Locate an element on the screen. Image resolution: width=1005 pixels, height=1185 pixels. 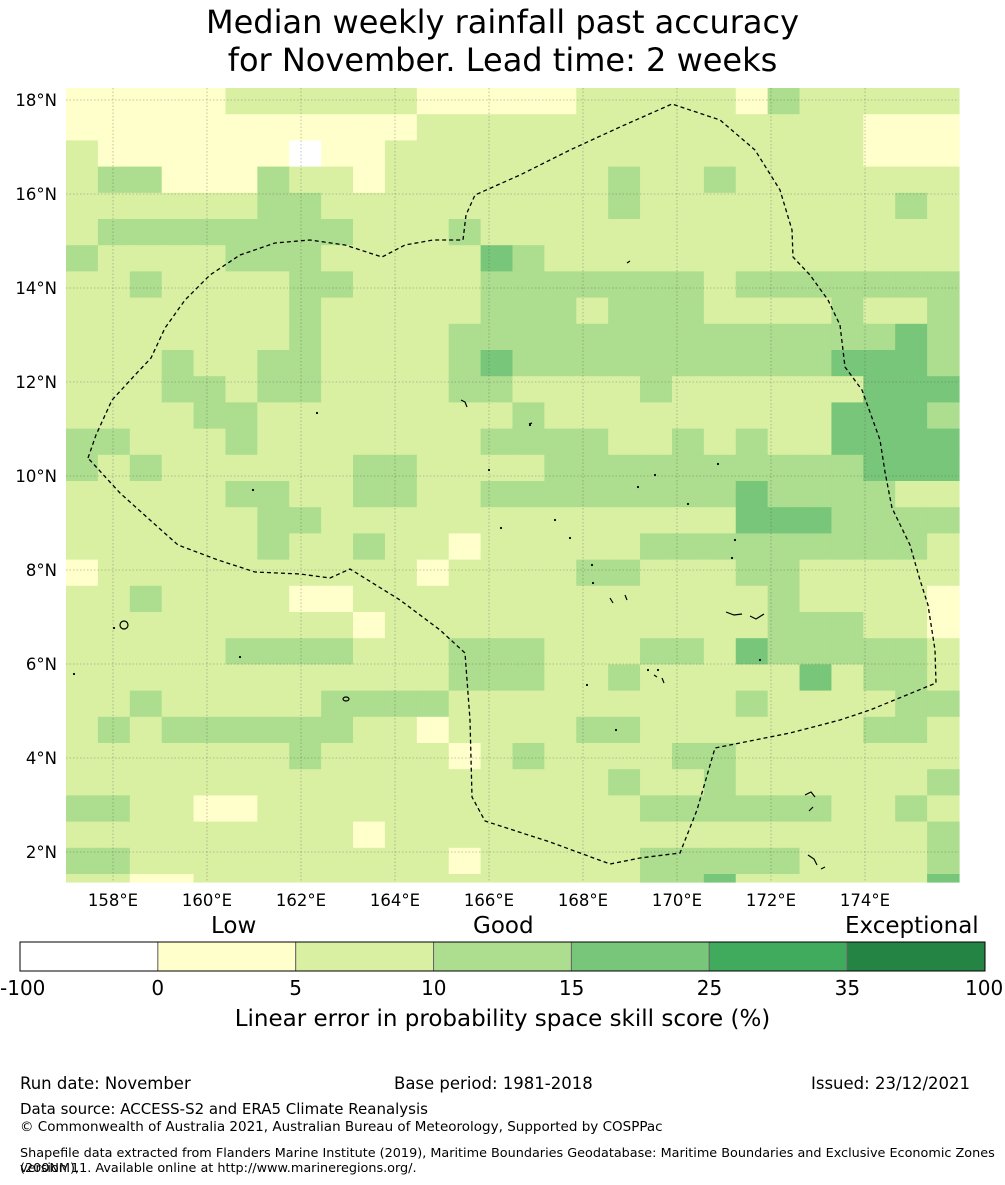
run-date: Run date: November is located at coordinates (105, 1083).